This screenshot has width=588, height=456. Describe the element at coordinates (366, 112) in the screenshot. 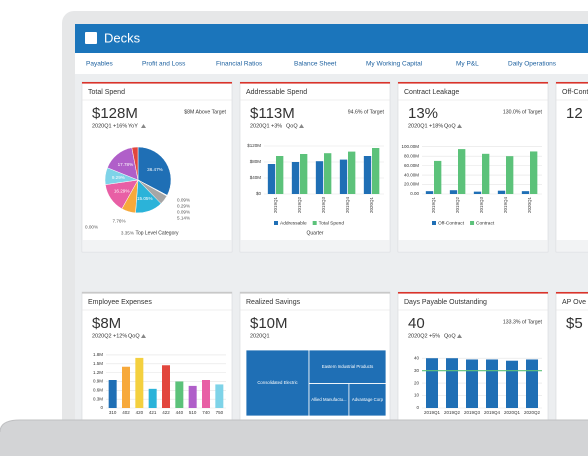

I see `card-note: 94.6% of Target` at that location.